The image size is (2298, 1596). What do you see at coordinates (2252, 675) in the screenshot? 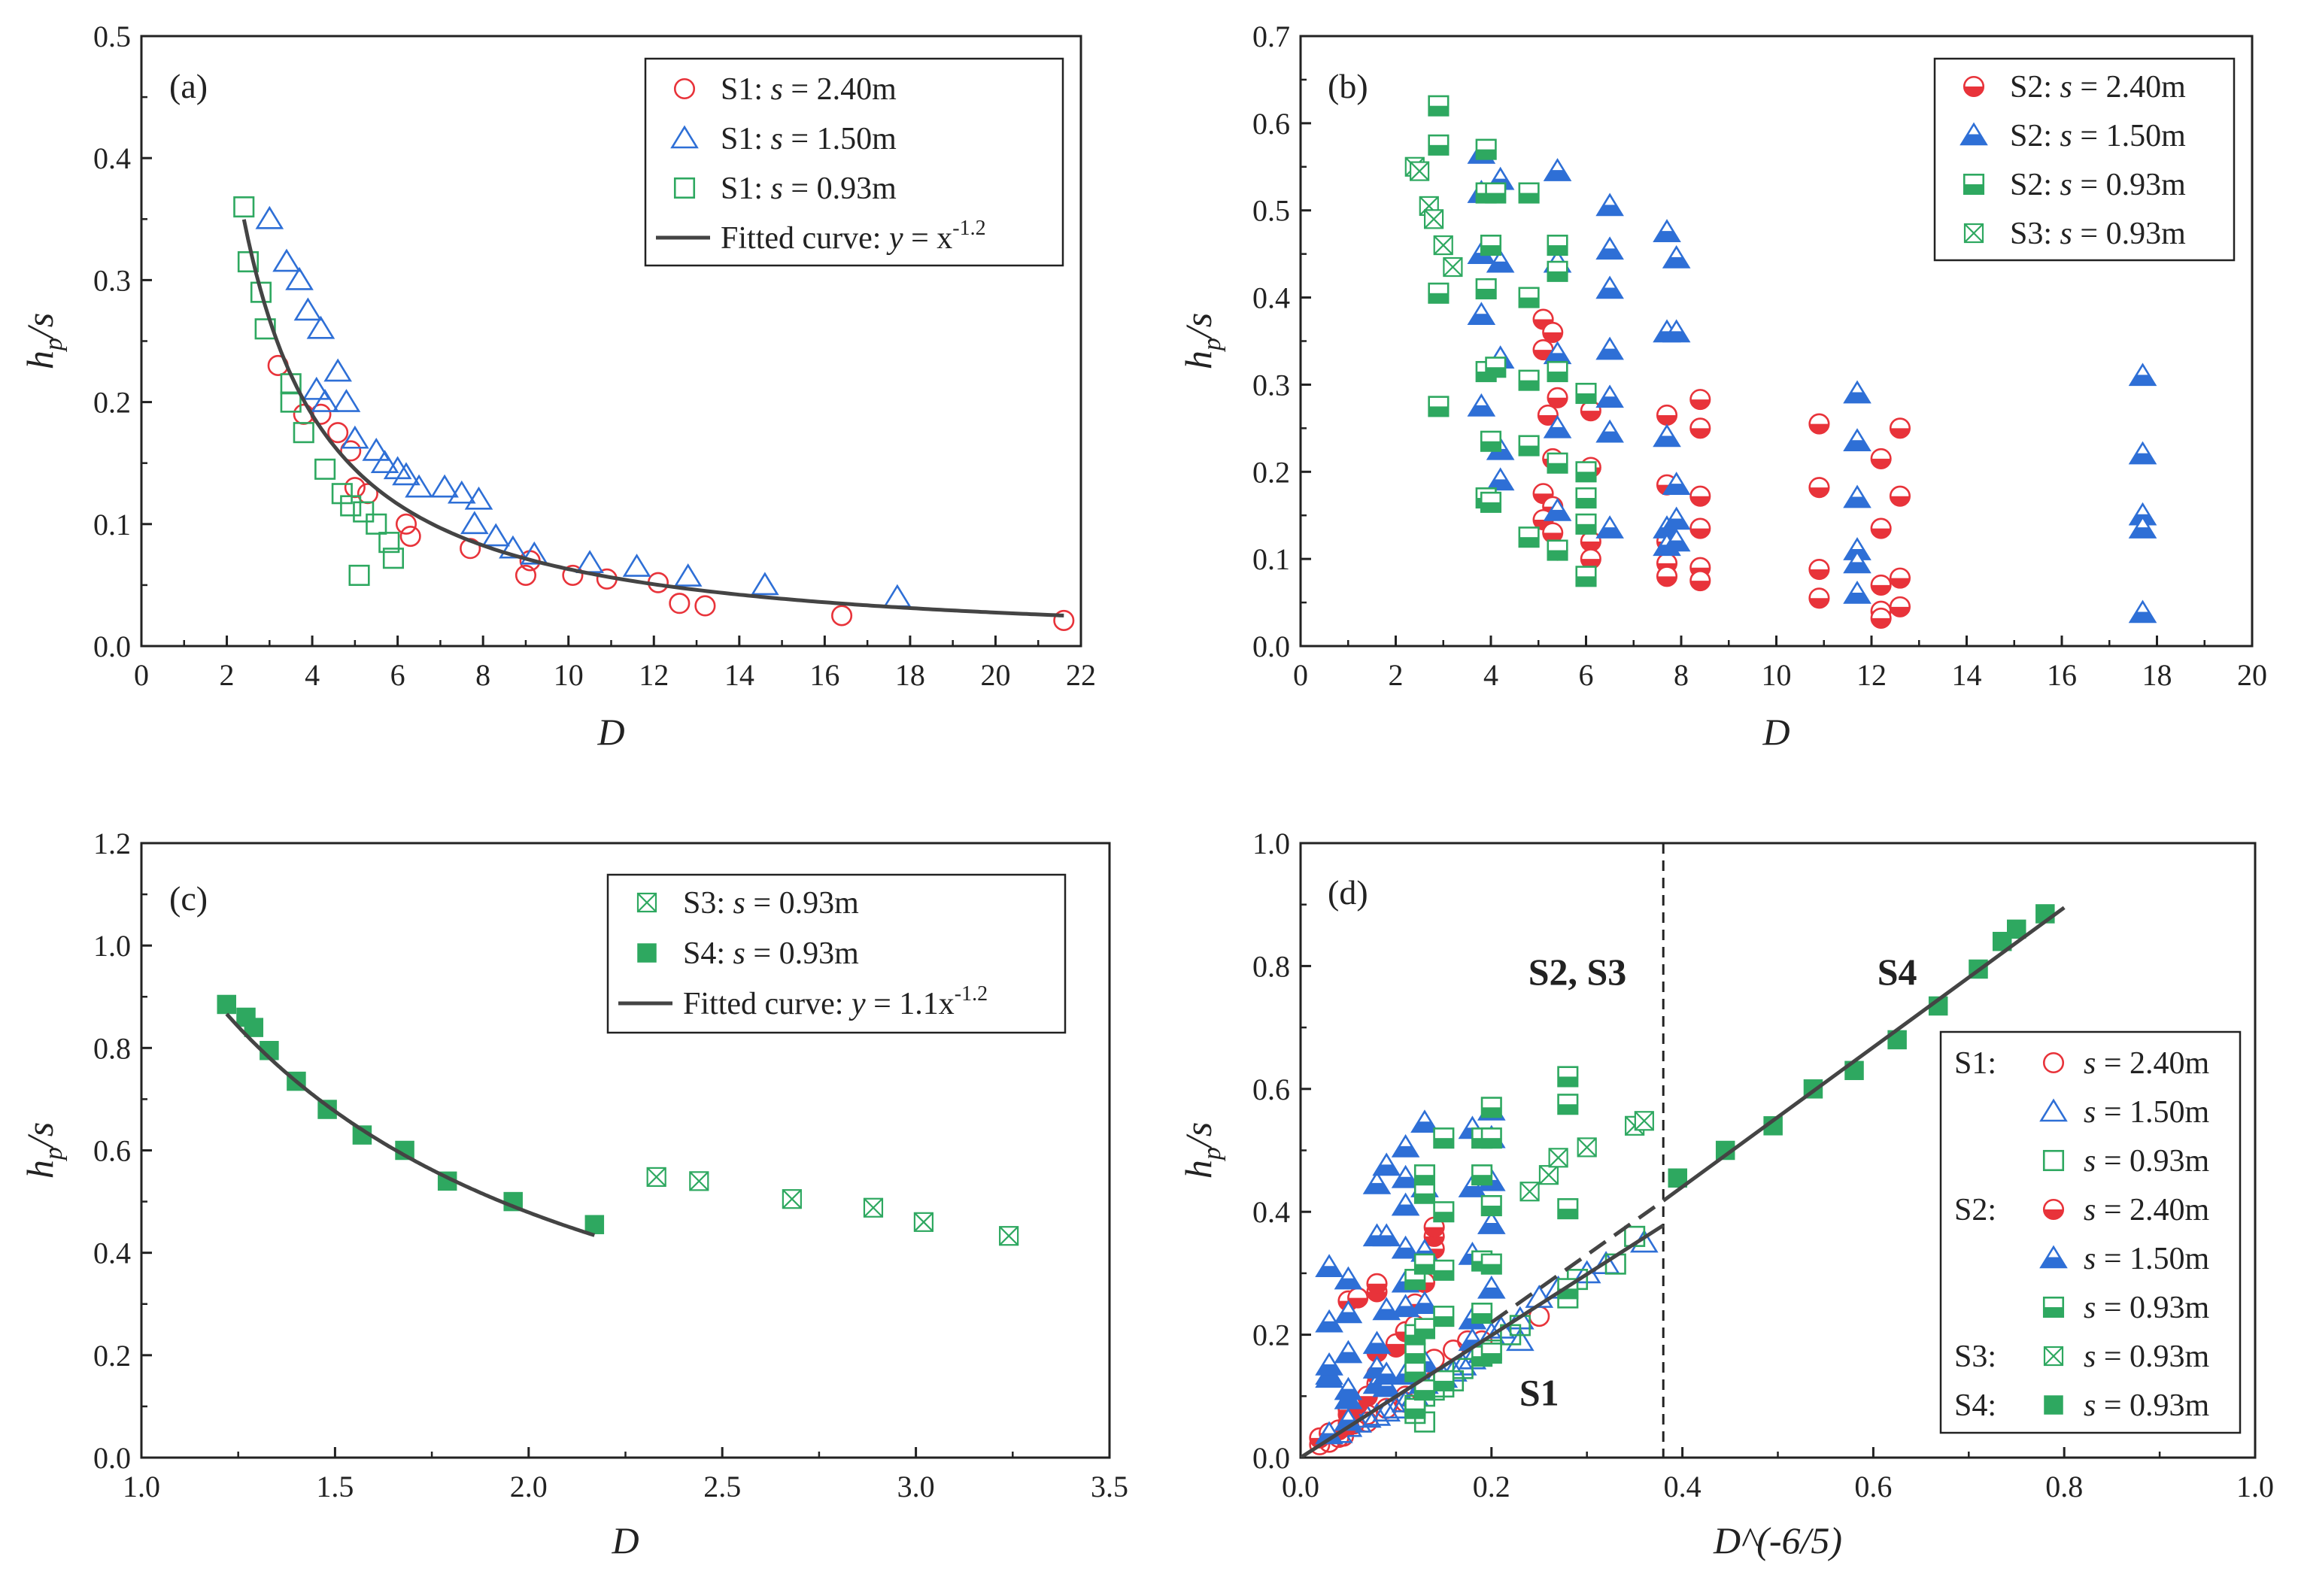
I see `x-tick-label: 20` at bounding box center [2252, 675].